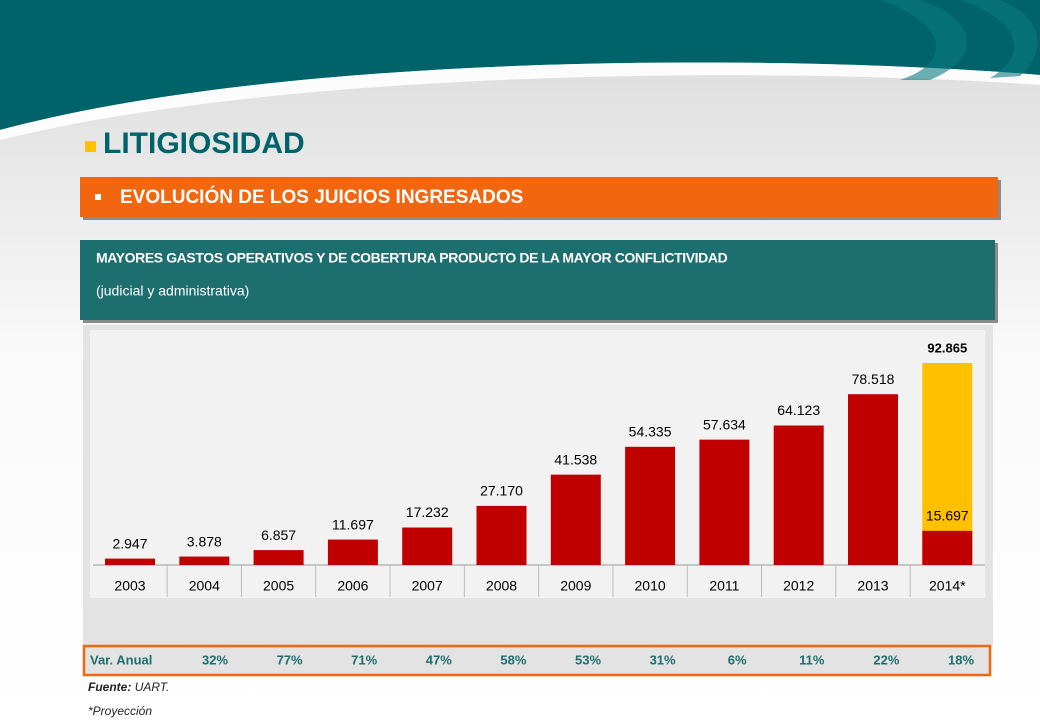  Describe the element at coordinates (215, 659) in the screenshot. I see `variation-cell: 32%` at that location.